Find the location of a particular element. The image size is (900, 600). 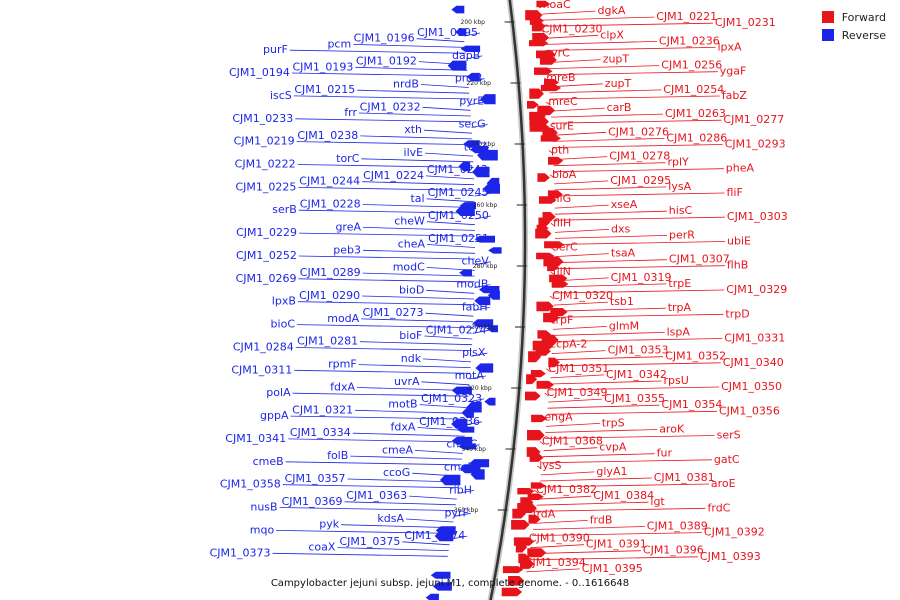

forward-gene-label: lysA is located at coordinates (679, 186).